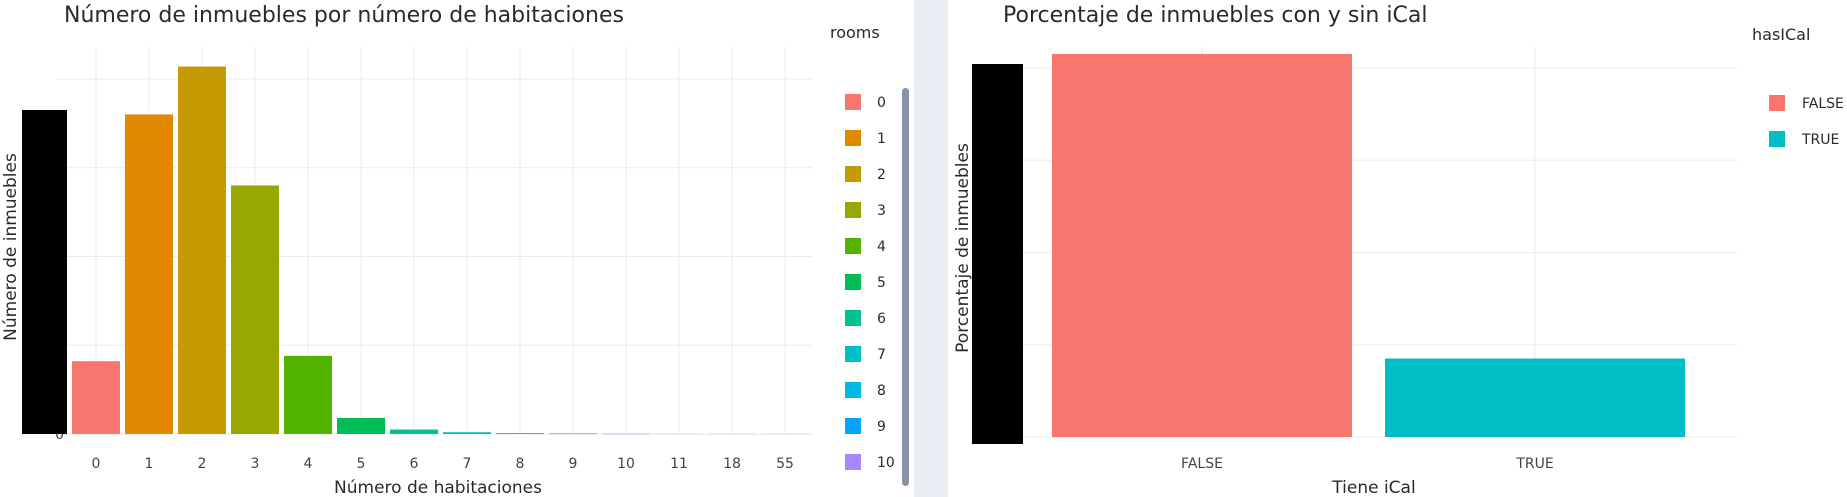 The width and height of the screenshot is (1847, 497). I want to click on legend-label: 10, so click(886, 463).